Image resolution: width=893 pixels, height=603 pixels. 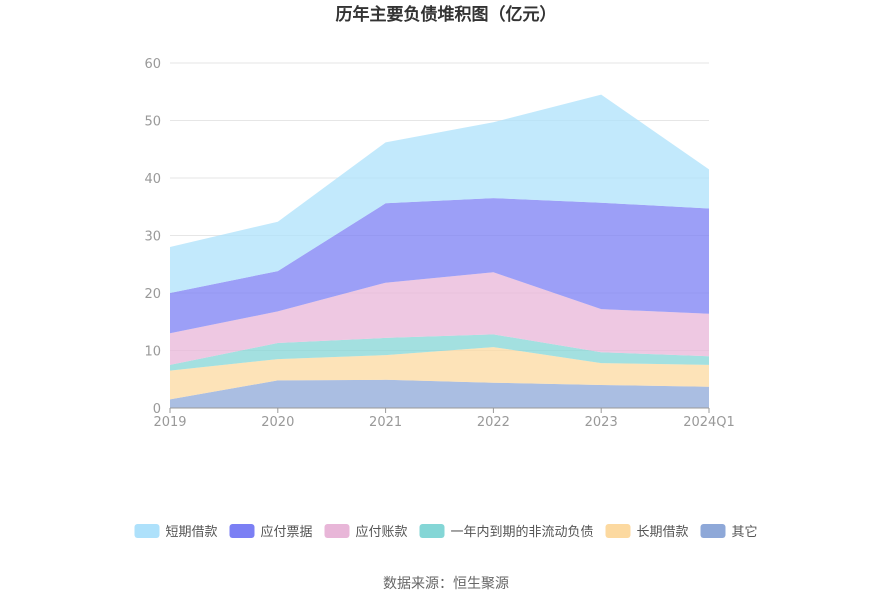 What do you see at coordinates (152, 294) in the screenshot?
I see `y-tick-label: 20` at bounding box center [152, 294].